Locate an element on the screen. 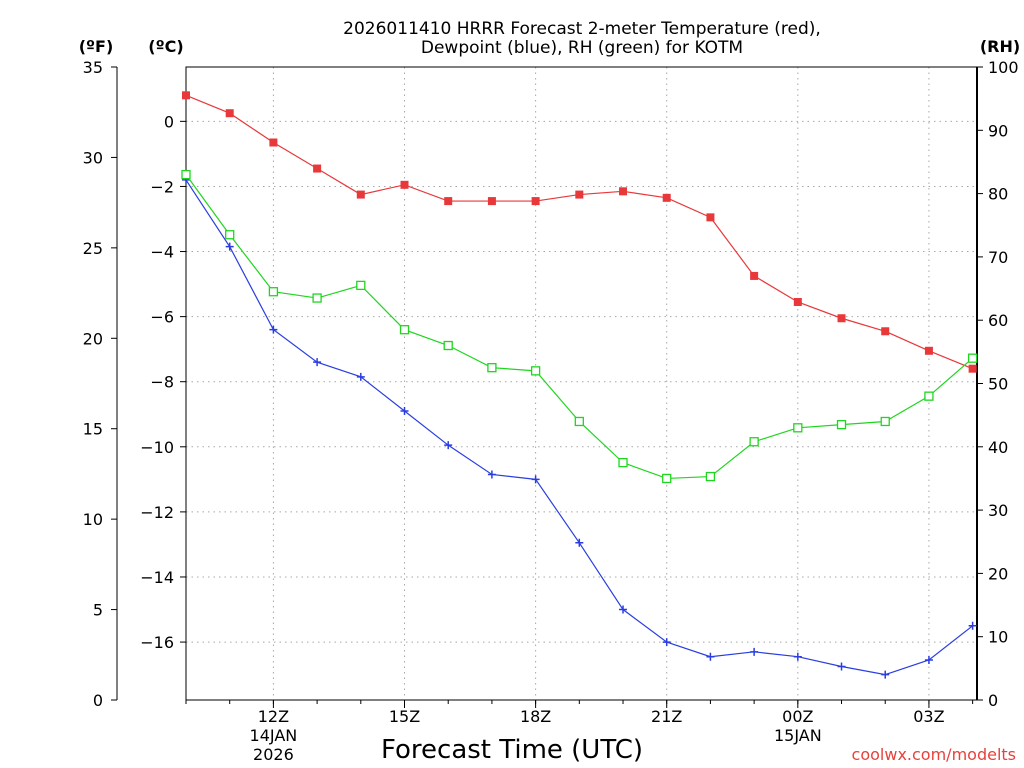 Image resolution: width=1024 pixels, height=768 pixels. x-tick-label: 14JAN is located at coordinates (274, 735).